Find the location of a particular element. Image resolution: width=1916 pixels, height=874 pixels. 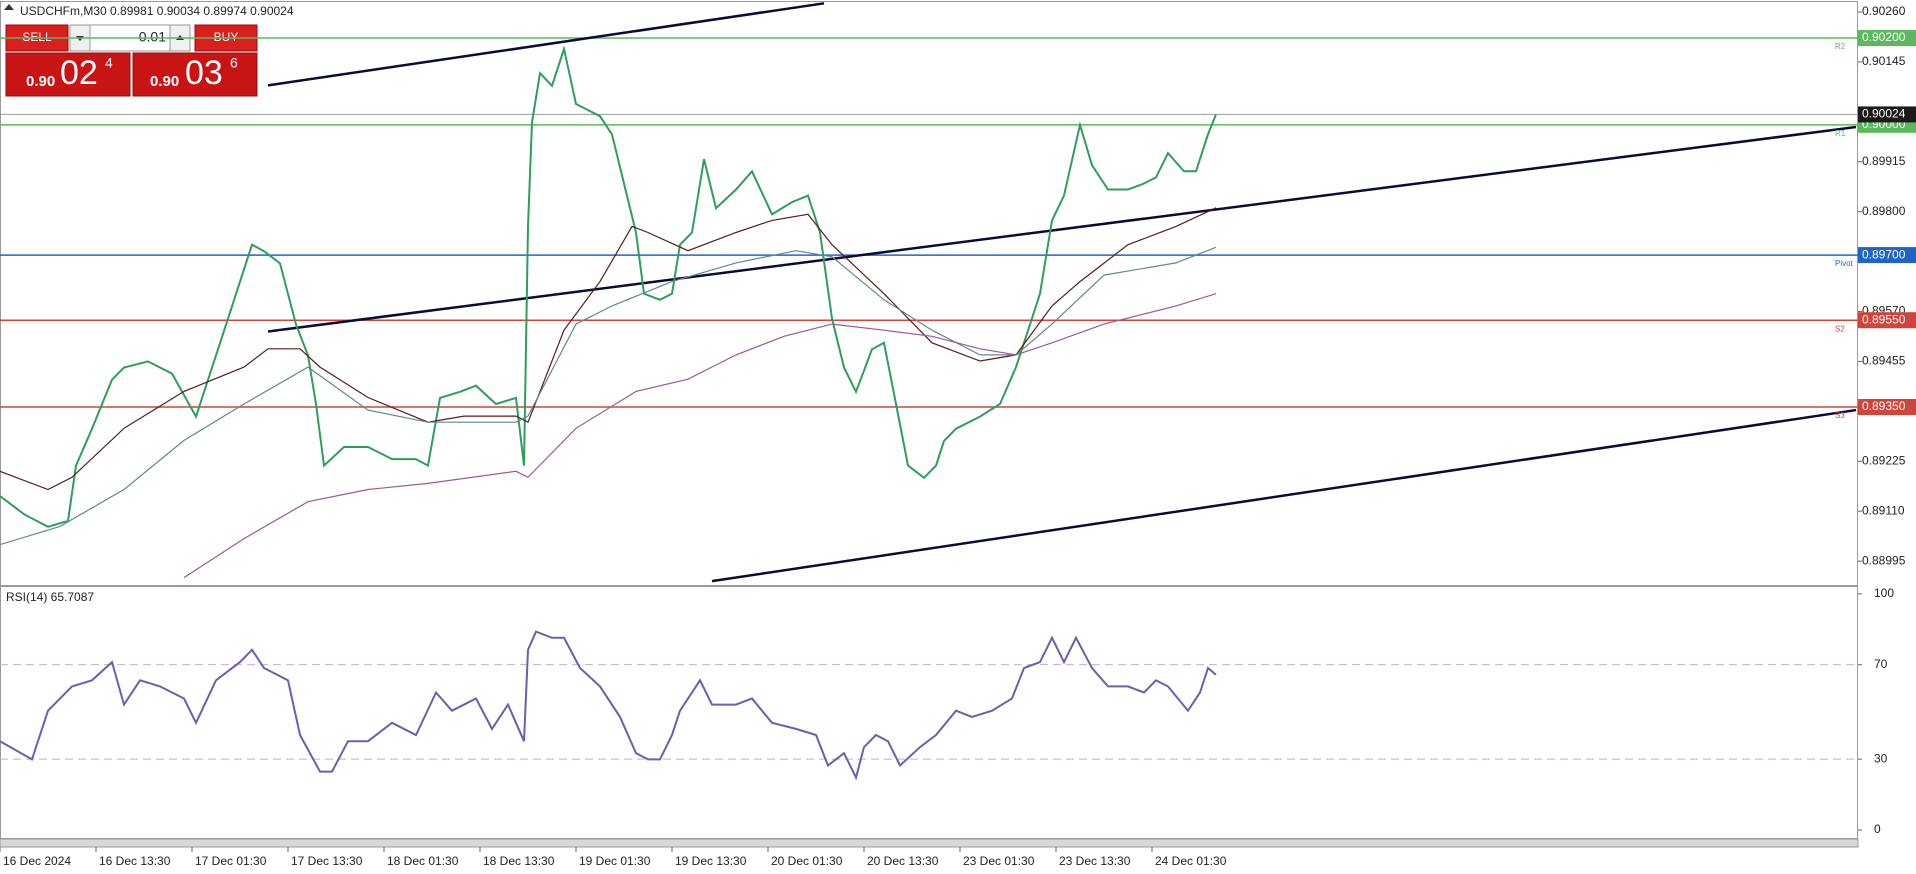

bid-big: 0.90 is located at coordinates (40, 81).